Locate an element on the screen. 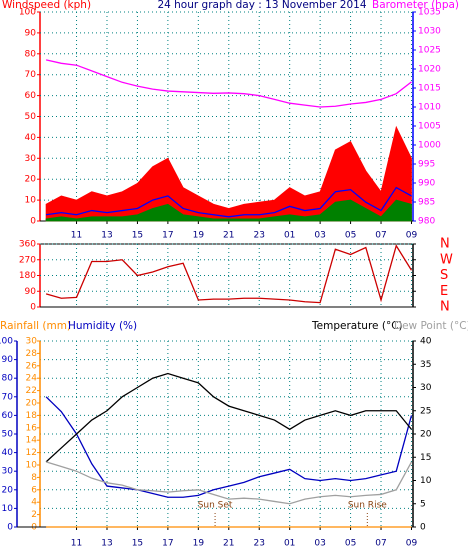  temperature-label: Temperature (°C) is located at coordinates (357, 326).